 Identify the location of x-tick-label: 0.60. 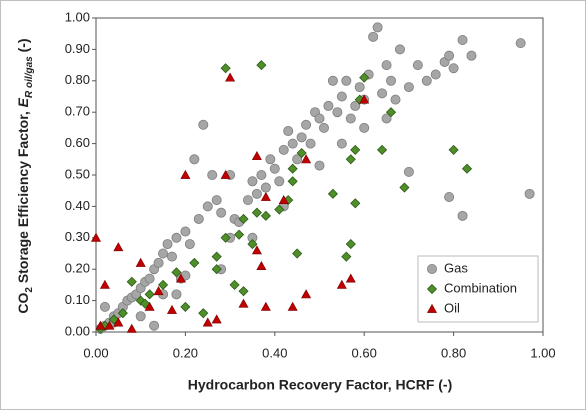
(364, 352).